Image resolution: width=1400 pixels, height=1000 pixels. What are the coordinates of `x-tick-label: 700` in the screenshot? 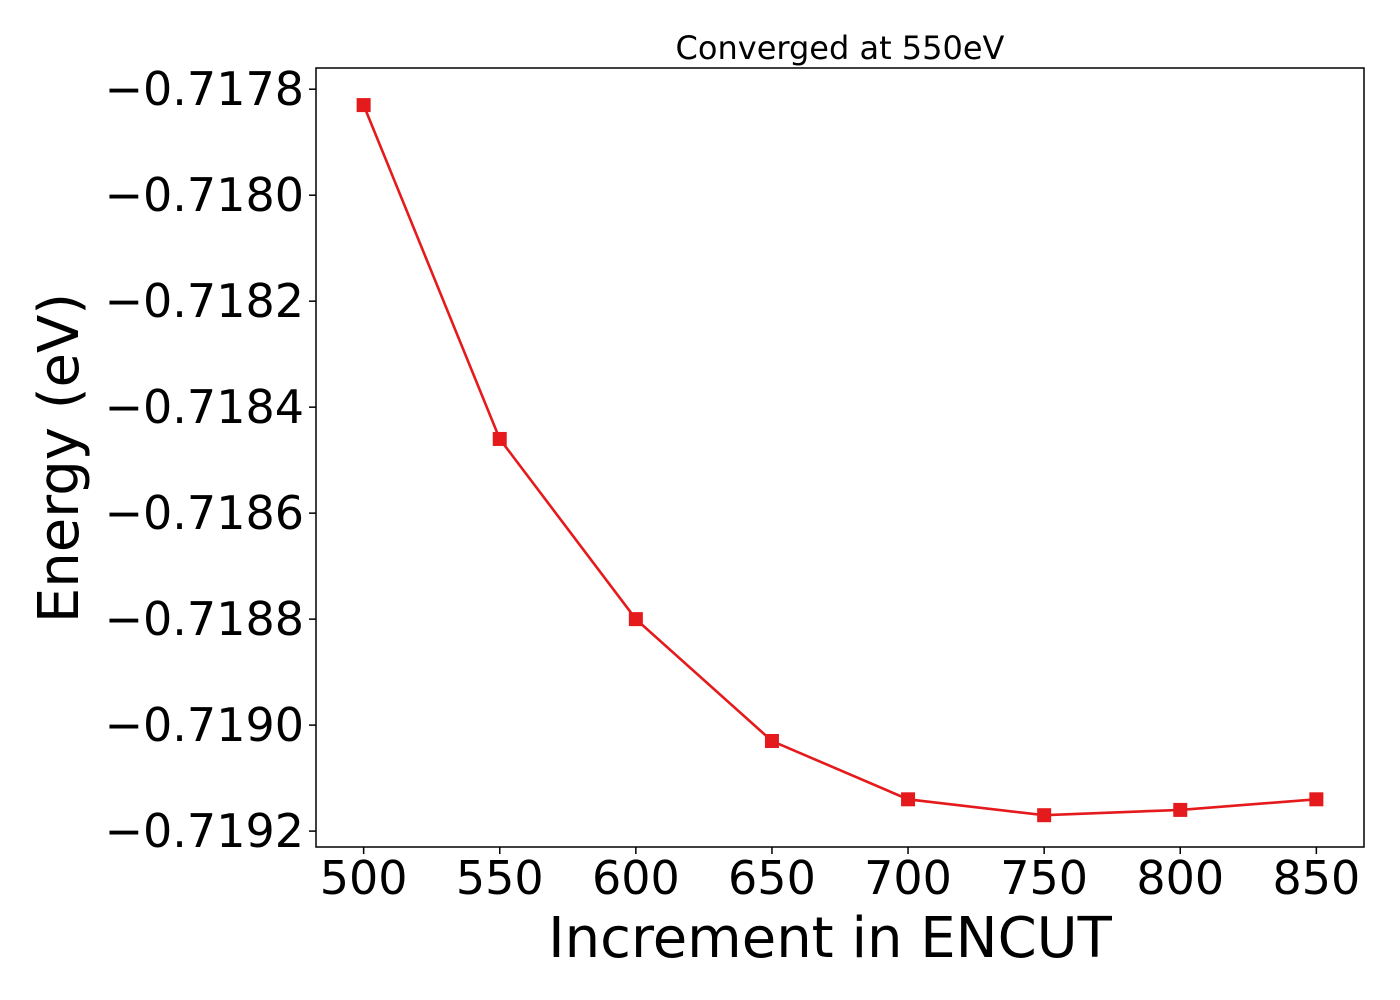 It's located at (908, 878).